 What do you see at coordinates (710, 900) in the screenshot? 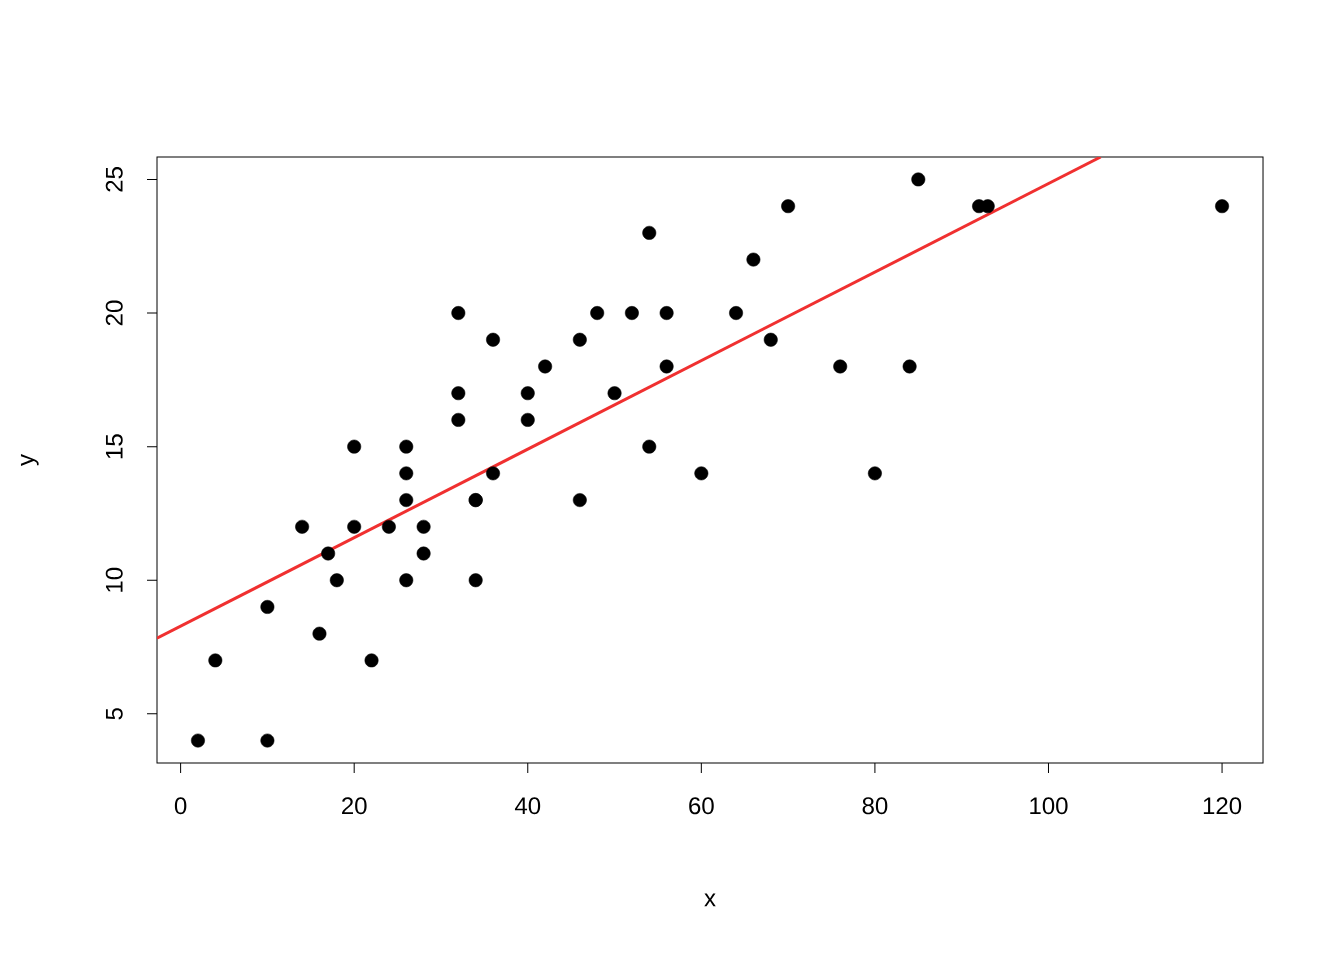
I see `x-axis-title: x` at bounding box center [710, 900].